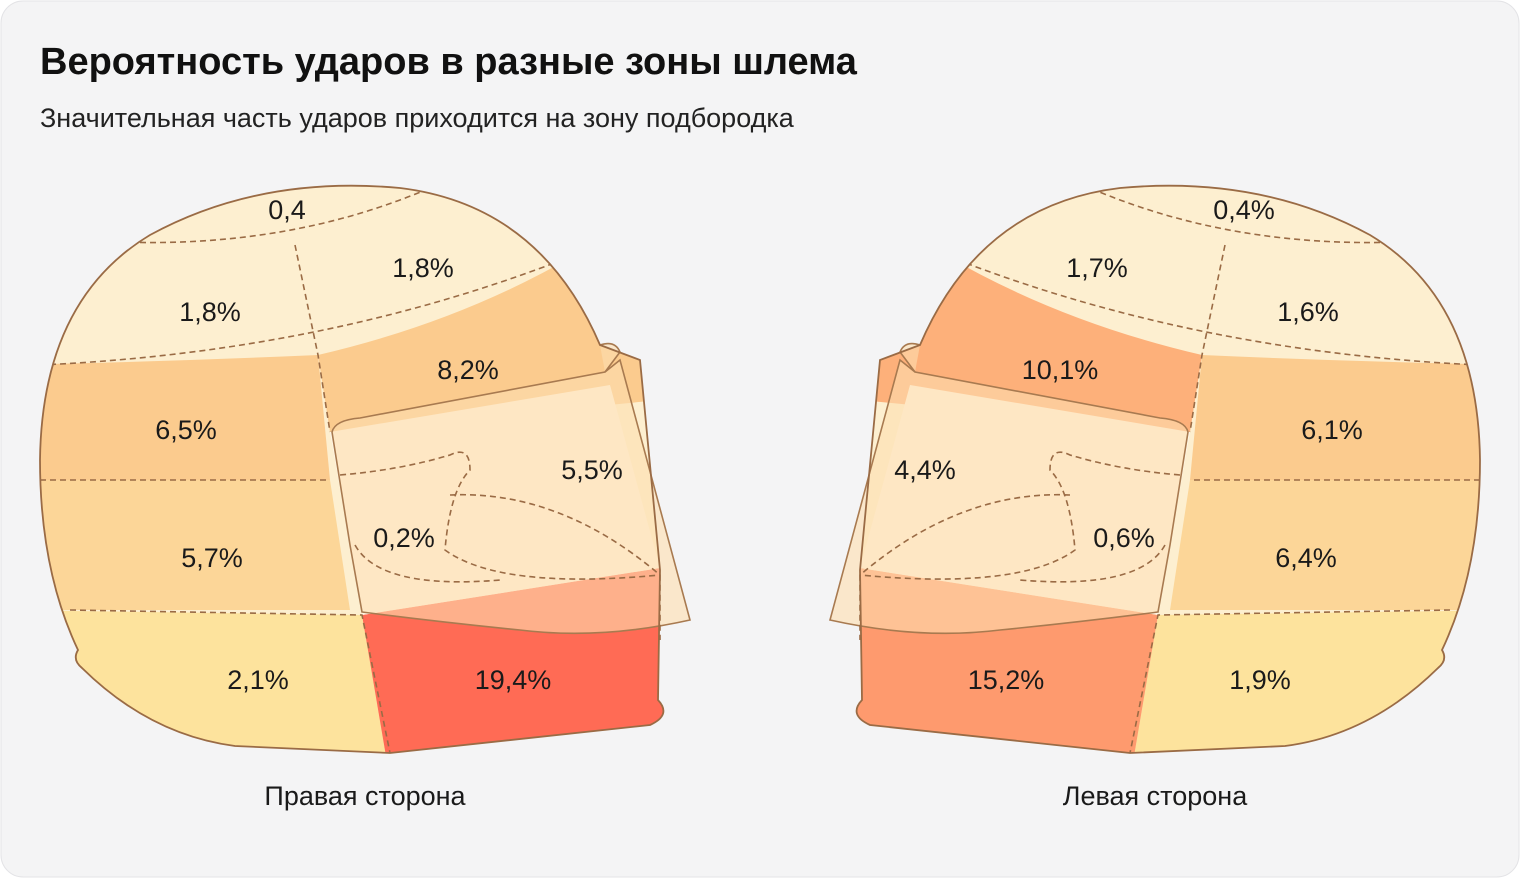 The width and height of the screenshot is (1520, 878). What do you see at coordinates (449, 62) in the screenshot?
I see `title: Вероятность ударов в разные зоны шлема` at bounding box center [449, 62].